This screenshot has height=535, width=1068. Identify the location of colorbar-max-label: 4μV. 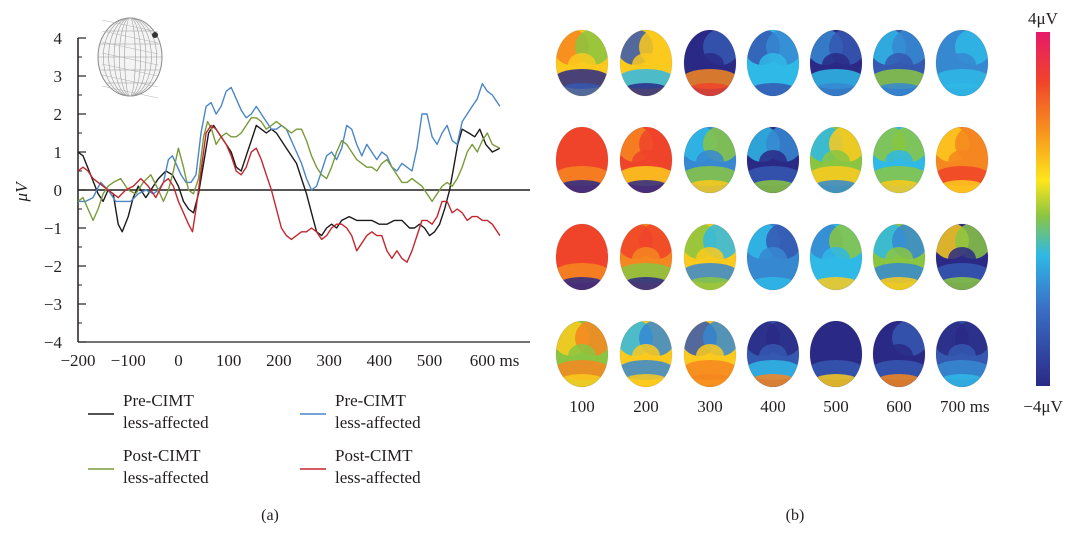
(1043, 18).